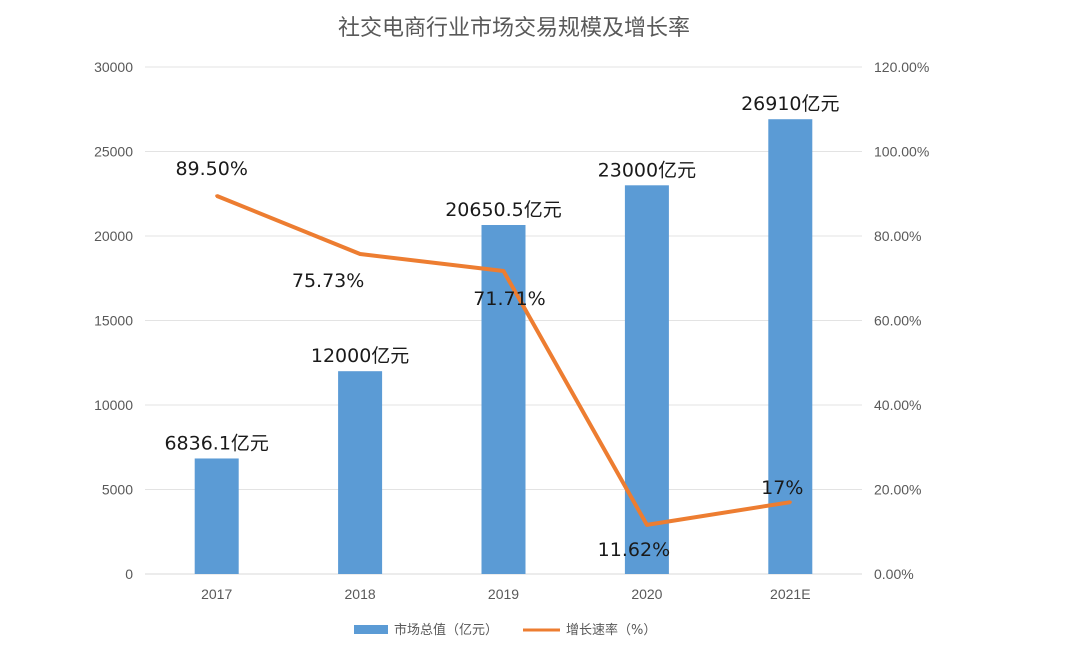  What do you see at coordinates (328, 281) in the screenshot?
I see `line-data-label: 75.73%` at bounding box center [328, 281].